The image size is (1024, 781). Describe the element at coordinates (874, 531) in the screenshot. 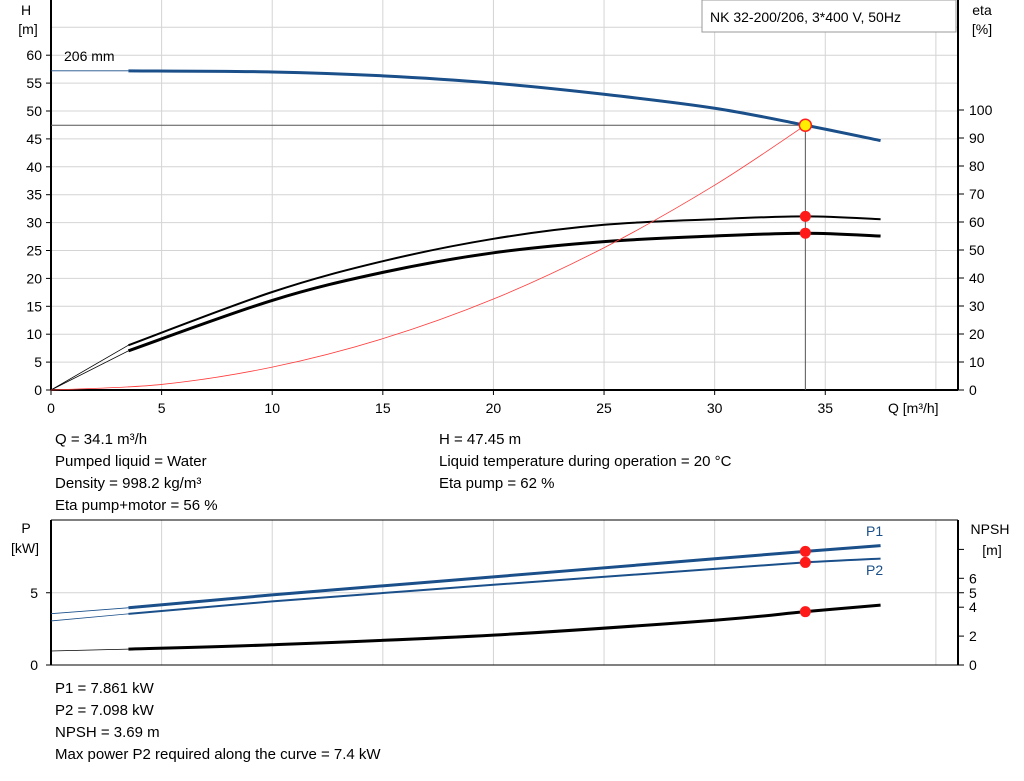

I see `series-label-p1: P1` at that location.